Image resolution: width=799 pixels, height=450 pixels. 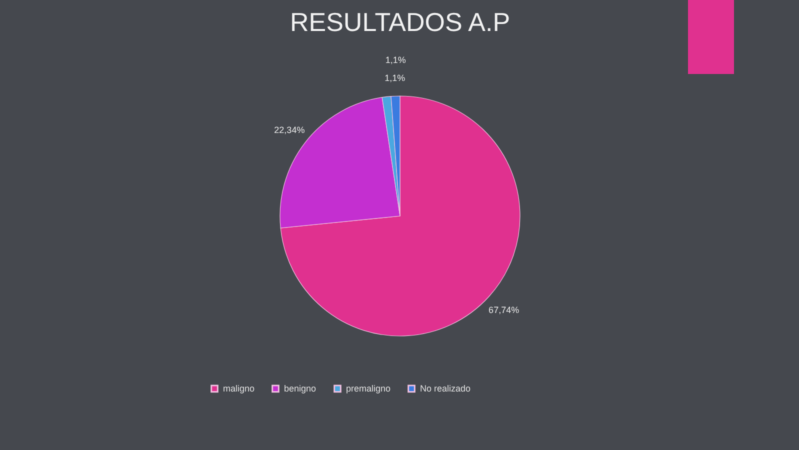 What do you see at coordinates (445, 389) in the screenshot?
I see `legend-label: No realizado` at bounding box center [445, 389].